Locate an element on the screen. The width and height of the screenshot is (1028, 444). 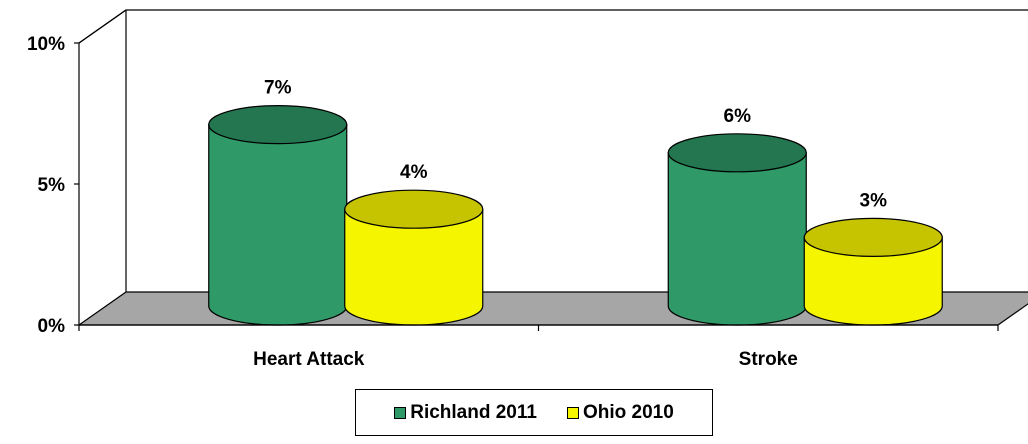
data-label: 6% is located at coordinates (738, 116).